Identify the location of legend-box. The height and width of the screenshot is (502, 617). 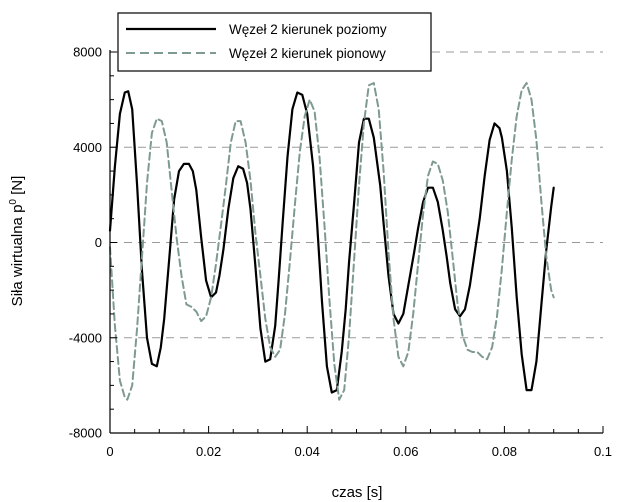
(274, 42).